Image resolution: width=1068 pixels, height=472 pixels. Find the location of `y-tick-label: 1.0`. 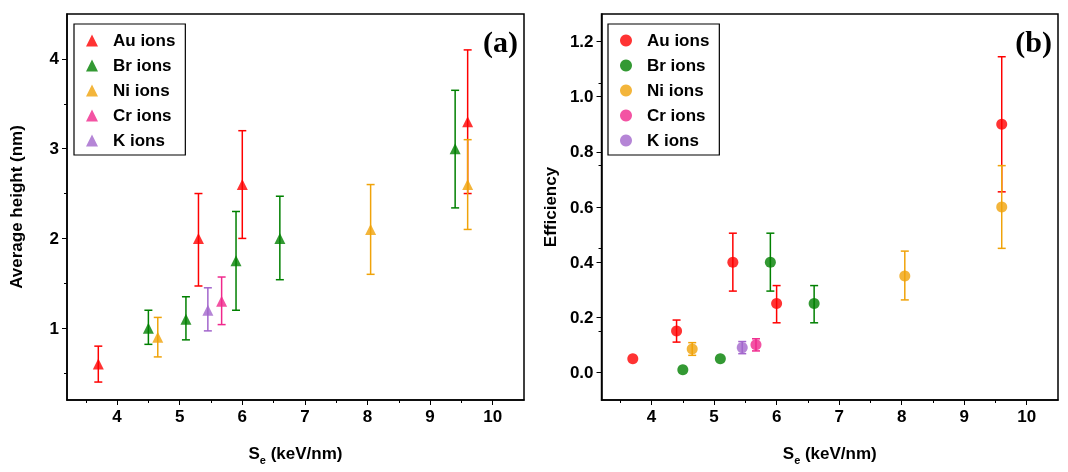

y-tick-label: 1.0 is located at coordinates (581, 97).